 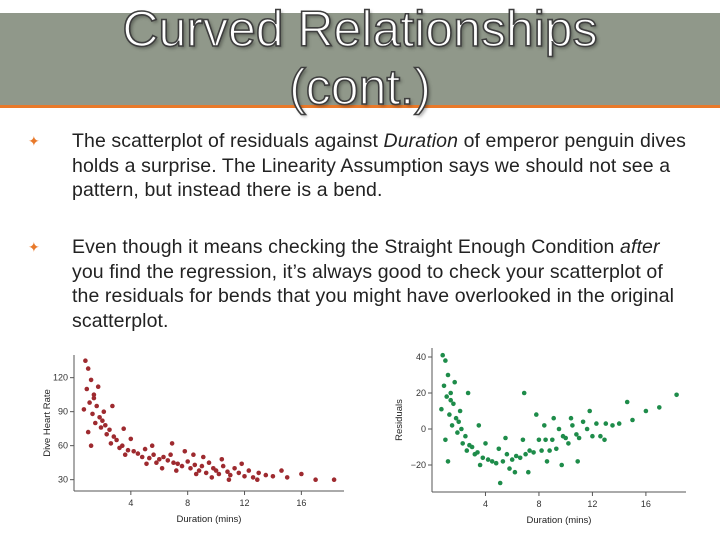 What do you see at coordinates (301, 503) in the screenshot?
I see `x-tick-label: 16` at bounding box center [301, 503].